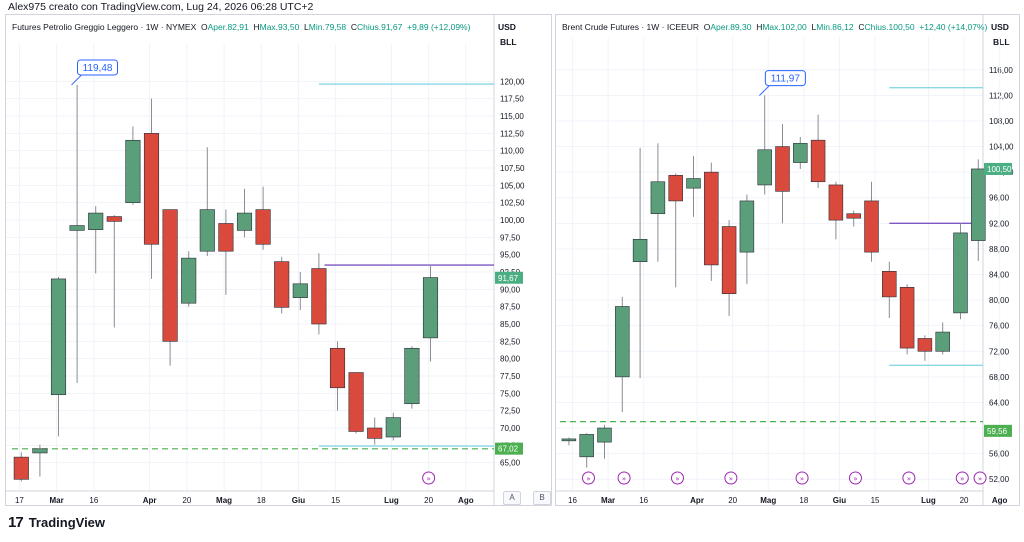 The width and height of the screenshot is (1024, 542). What do you see at coordinates (542, 498) in the screenshot?
I see `axis-button-b: B` at bounding box center [542, 498].